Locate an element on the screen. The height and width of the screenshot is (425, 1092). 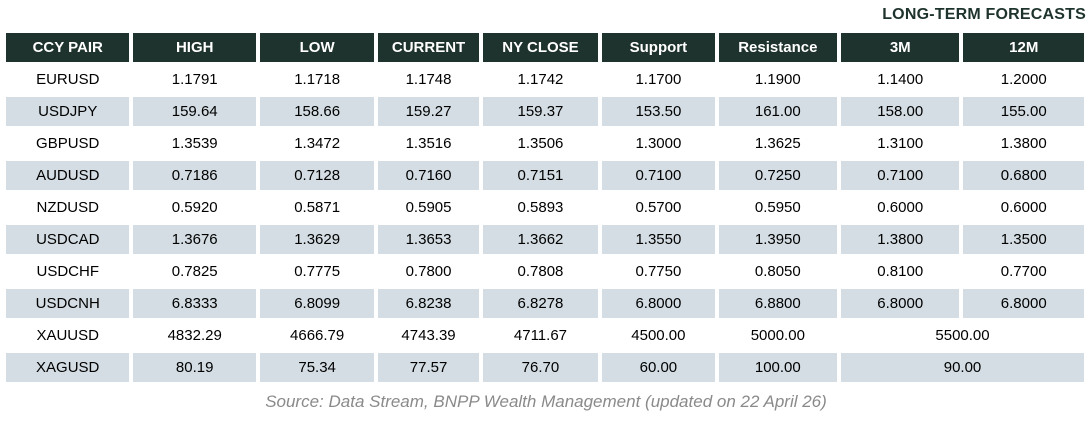
value-cell: 0.7800 is located at coordinates (428, 271).